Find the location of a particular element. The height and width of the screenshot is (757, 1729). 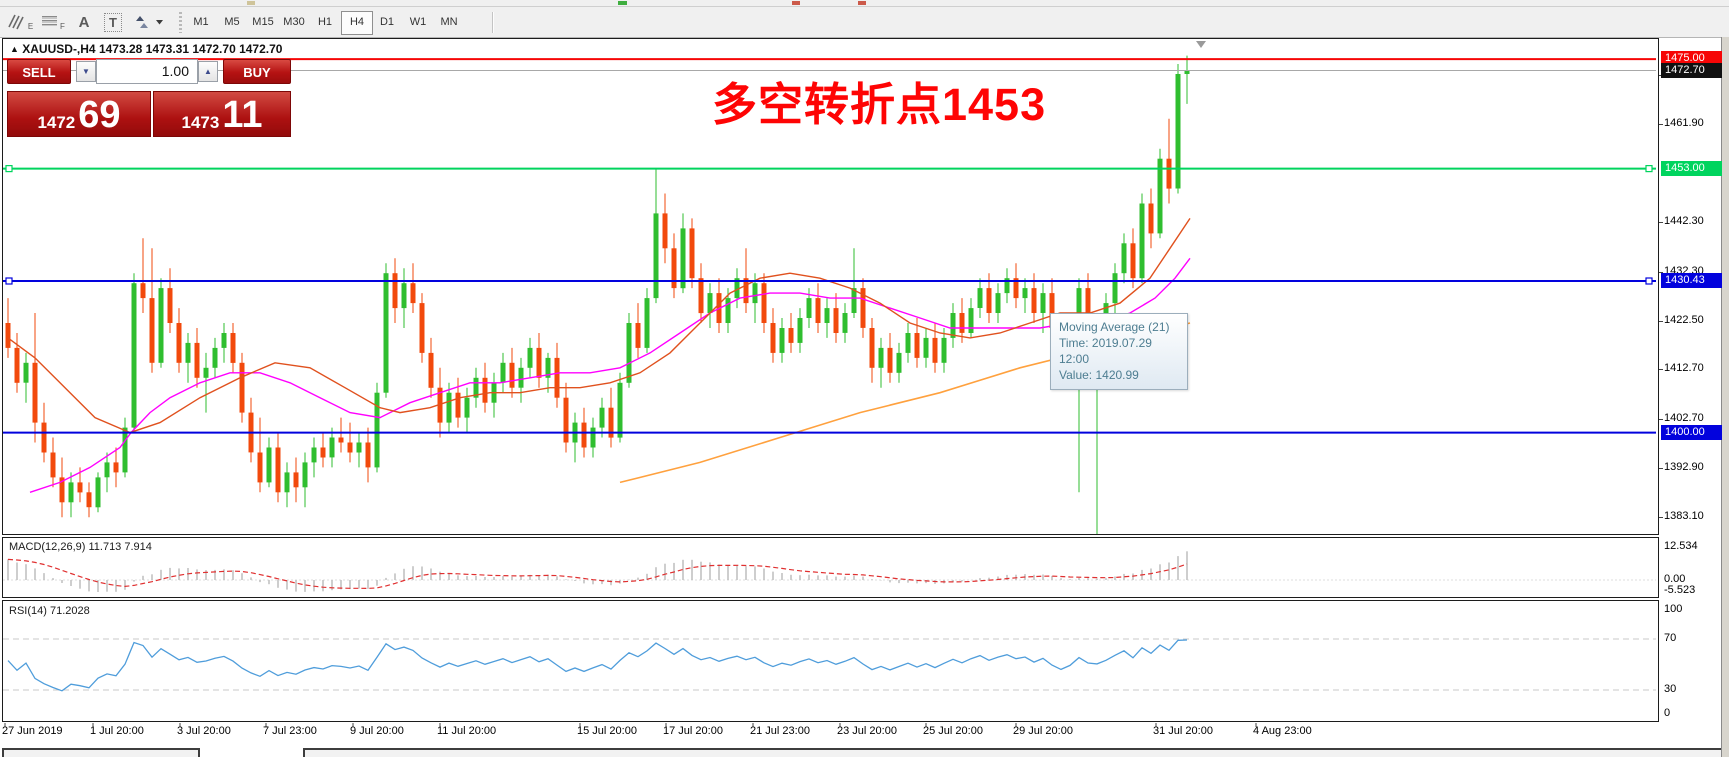

price-tick-label: 1383.10 is located at coordinates (1684, 516).